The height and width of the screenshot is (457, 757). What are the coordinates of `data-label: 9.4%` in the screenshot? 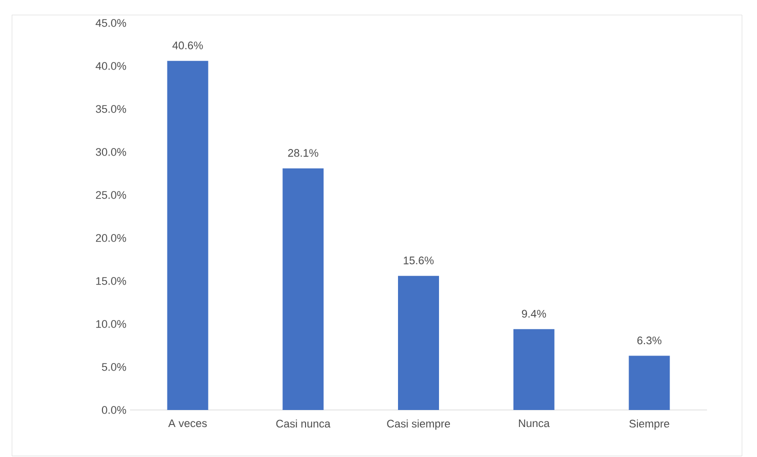 It's located at (534, 314).